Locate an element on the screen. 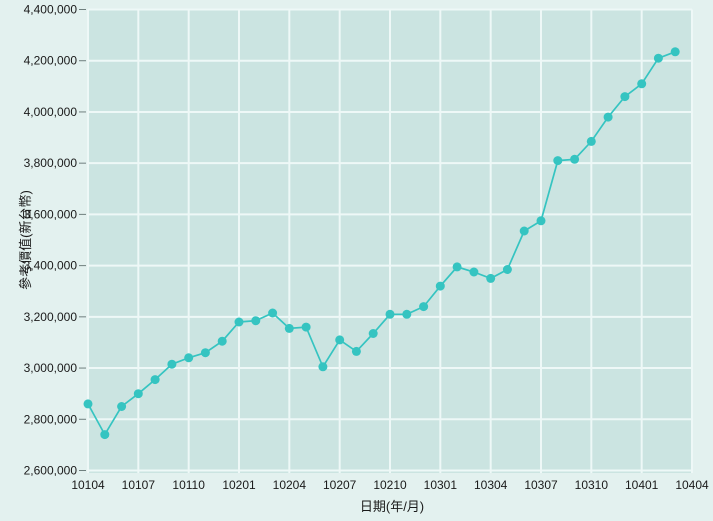 This screenshot has height=521, width=713. x-axis-title: 日期(年/月) is located at coordinates (392, 506).